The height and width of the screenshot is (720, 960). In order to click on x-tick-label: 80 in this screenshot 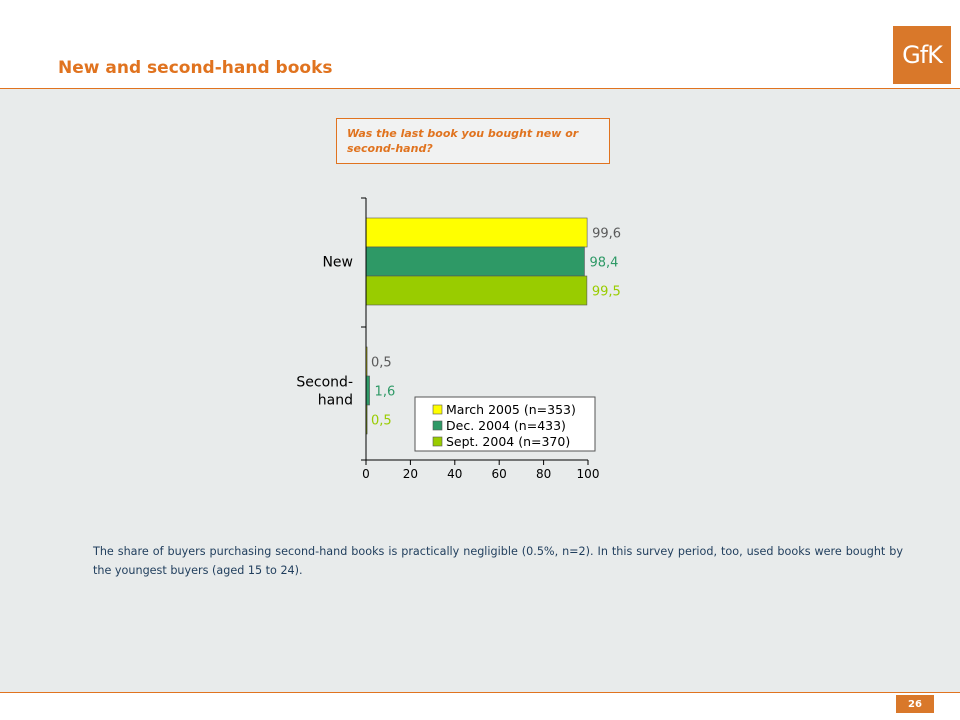, I will do `click(543, 474)`.